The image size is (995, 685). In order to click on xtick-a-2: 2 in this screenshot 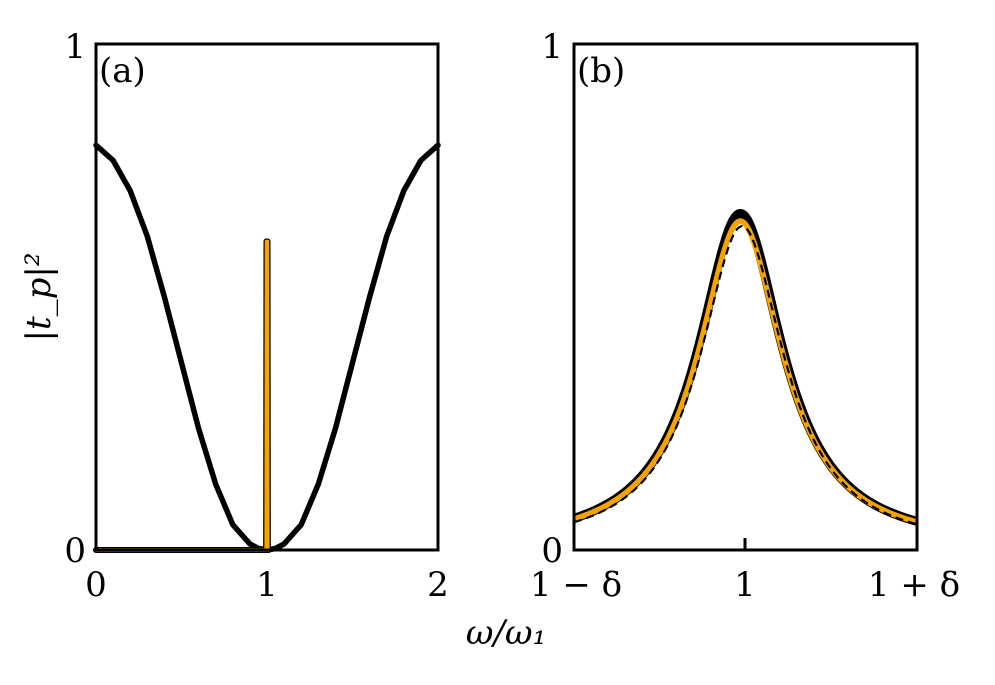, I will do `click(438, 585)`.